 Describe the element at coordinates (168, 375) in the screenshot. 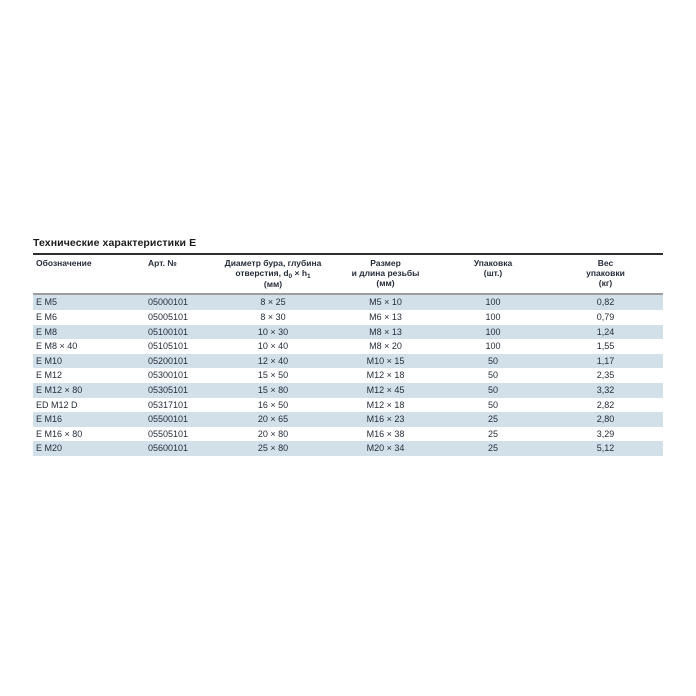

I see `cell-article: 05300101` at that location.